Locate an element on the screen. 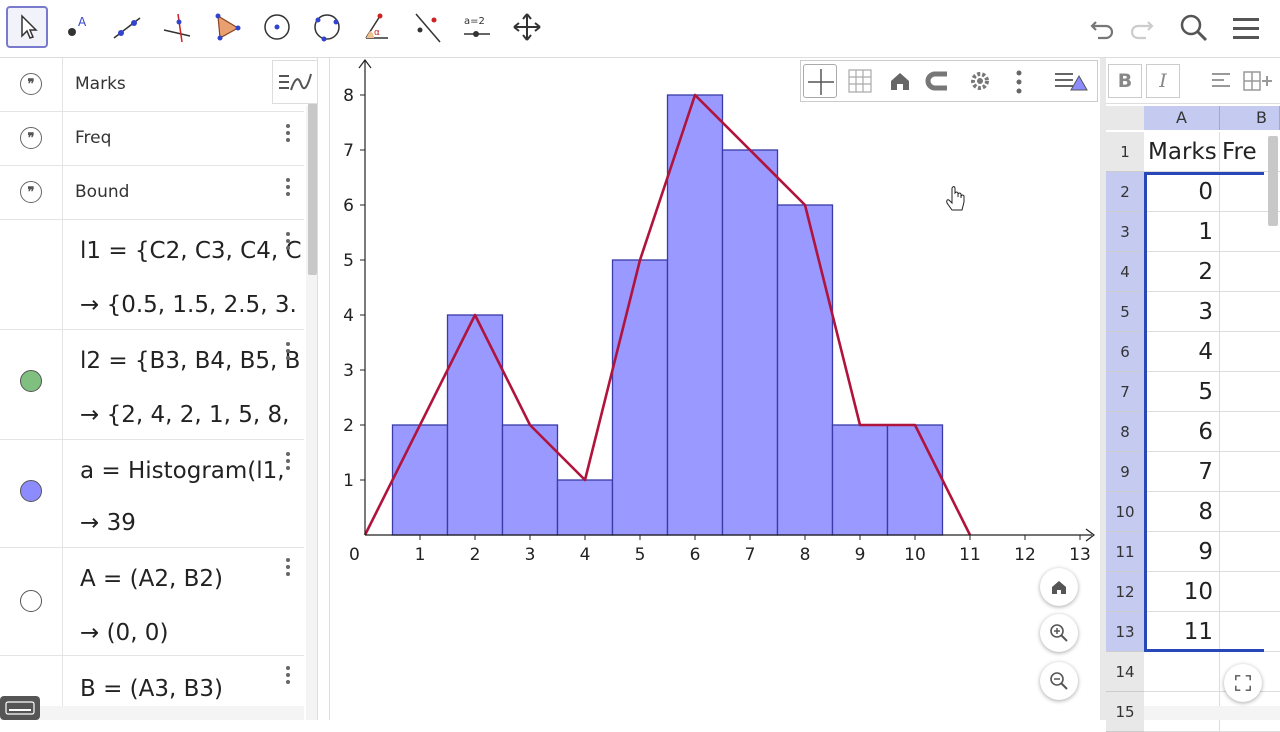 The image size is (1280, 732). undo-button is located at coordinates (1102, 28).